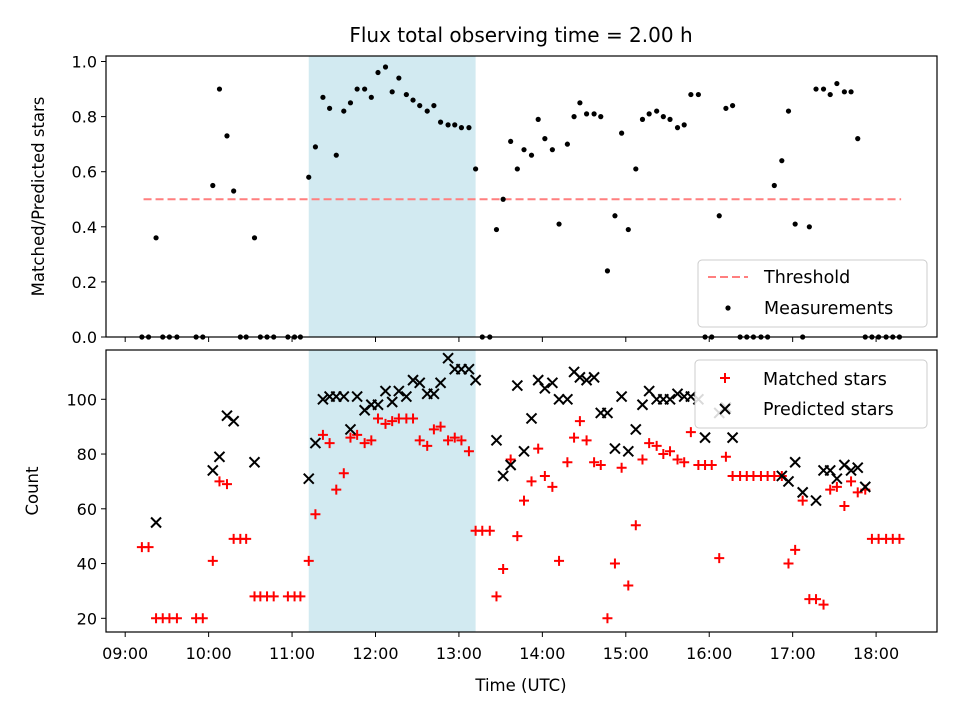  I want to click on y-tick-label: 0.6, so click(84, 172).